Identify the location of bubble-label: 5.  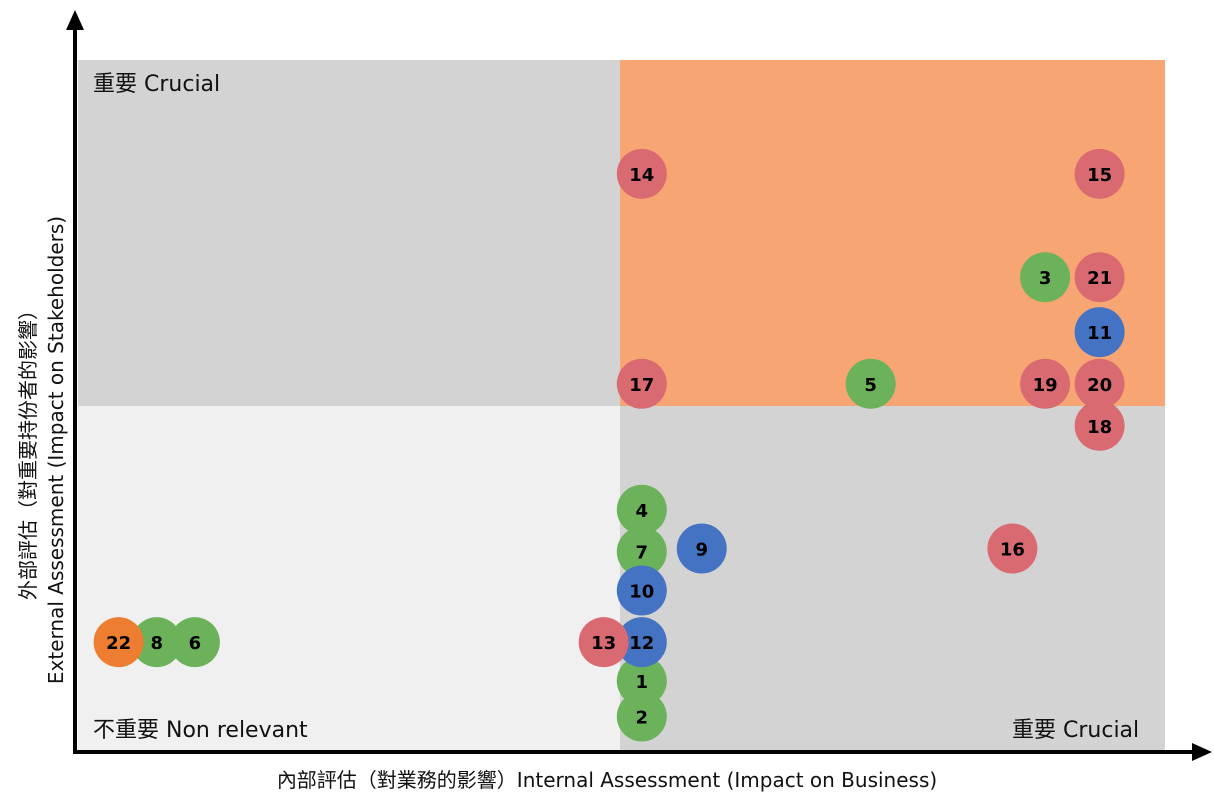
(870, 385).